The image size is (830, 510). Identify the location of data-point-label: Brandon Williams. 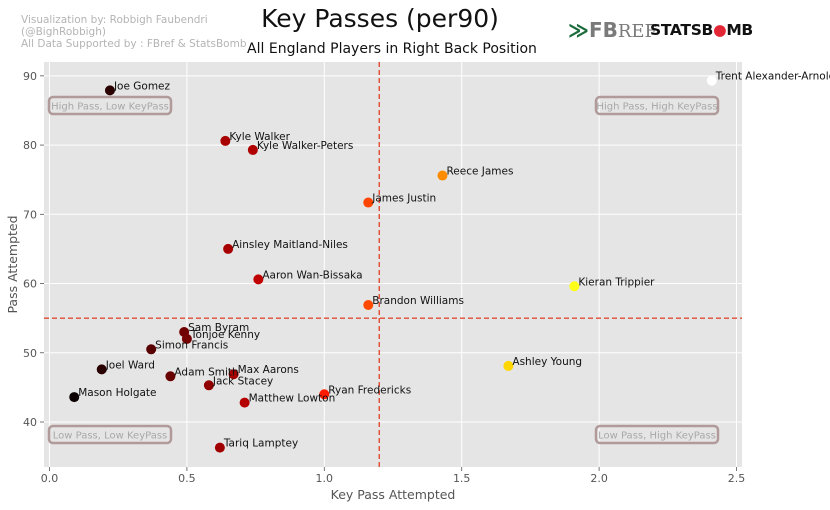
(418, 301).